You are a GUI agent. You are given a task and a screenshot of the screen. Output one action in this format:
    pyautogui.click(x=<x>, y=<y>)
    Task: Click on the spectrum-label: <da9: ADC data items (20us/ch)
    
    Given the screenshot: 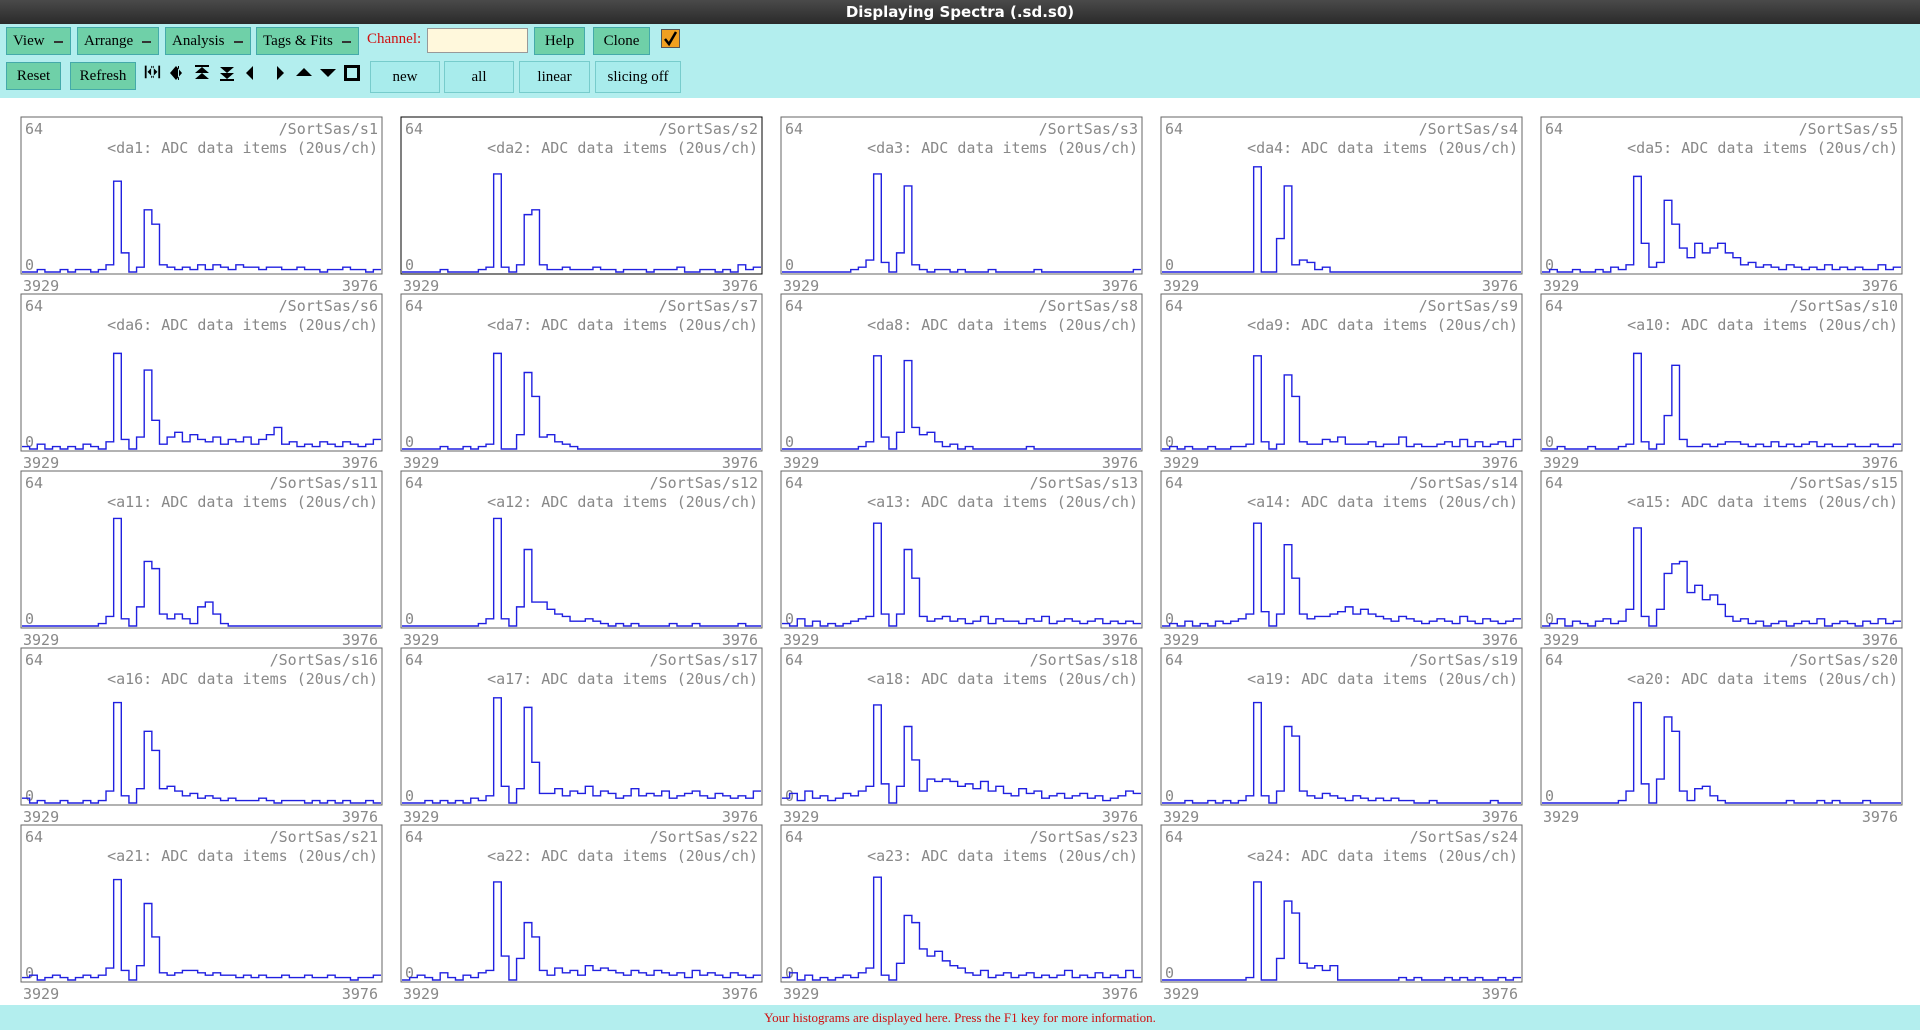 What is the action you would take?
    pyautogui.click(x=1382, y=325)
    